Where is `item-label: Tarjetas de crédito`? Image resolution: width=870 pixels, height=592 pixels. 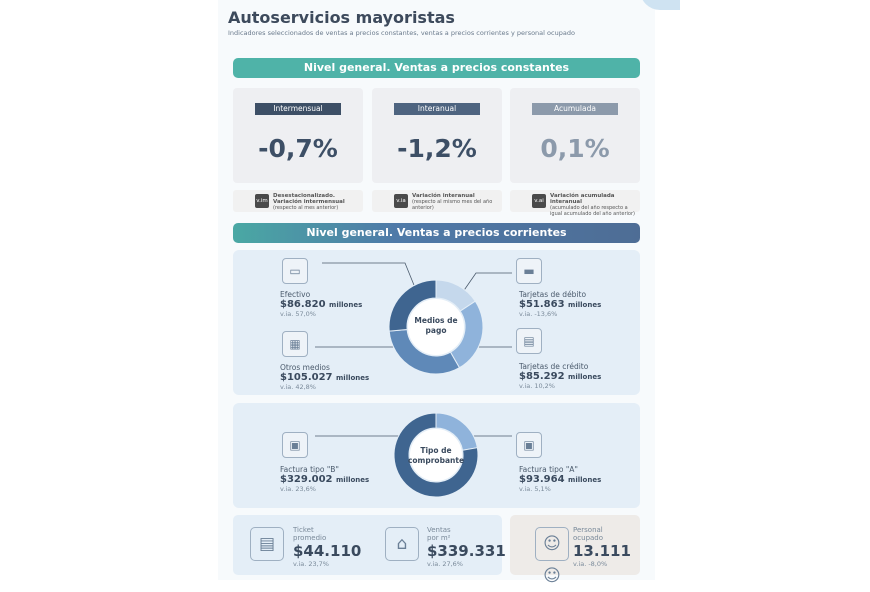
item-label: Tarjetas de crédito is located at coordinates (554, 366).